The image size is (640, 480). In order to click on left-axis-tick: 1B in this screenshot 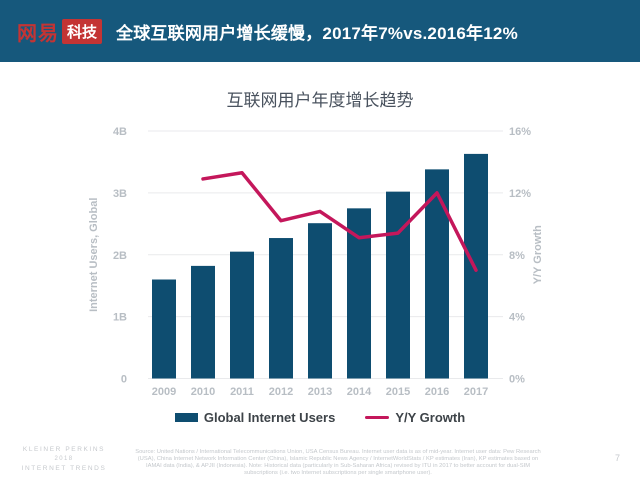, I will do `click(120, 318)`.